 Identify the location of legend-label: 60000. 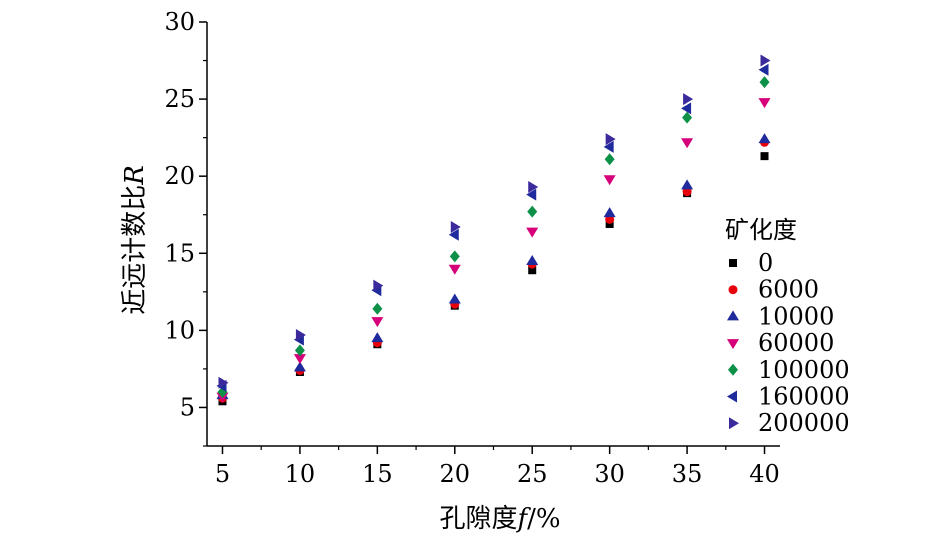
(796, 343).